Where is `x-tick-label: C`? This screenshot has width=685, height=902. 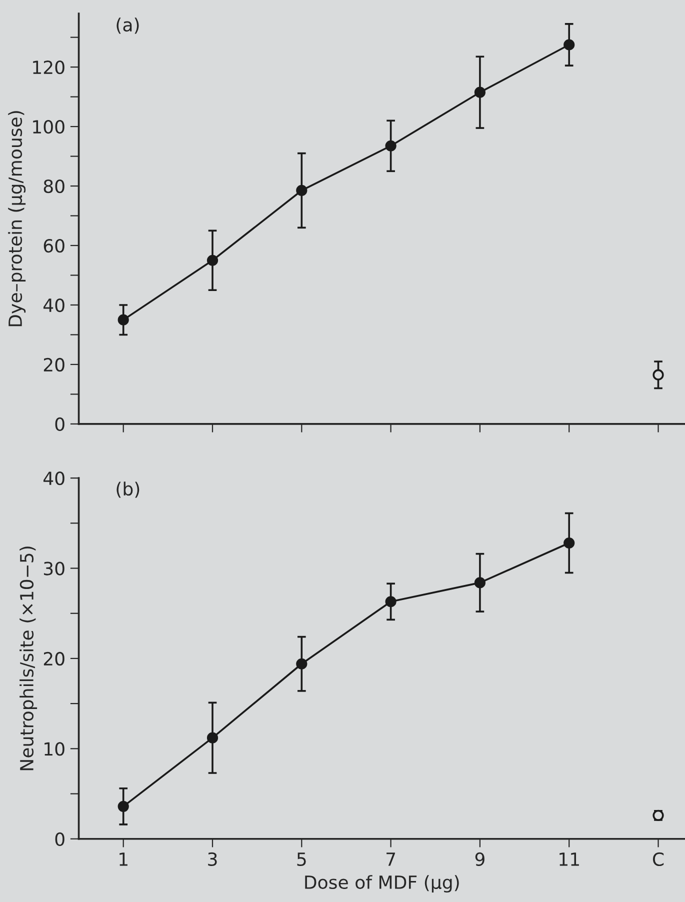
x-tick-label: C is located at coordinates (658, 859).